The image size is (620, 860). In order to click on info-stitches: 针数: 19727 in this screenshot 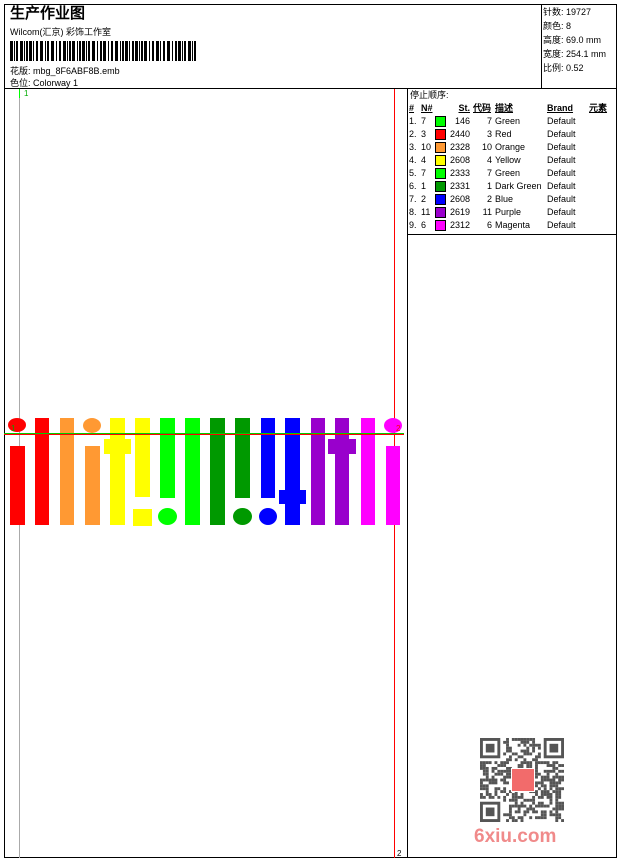, I will do `click(580, 12)`.